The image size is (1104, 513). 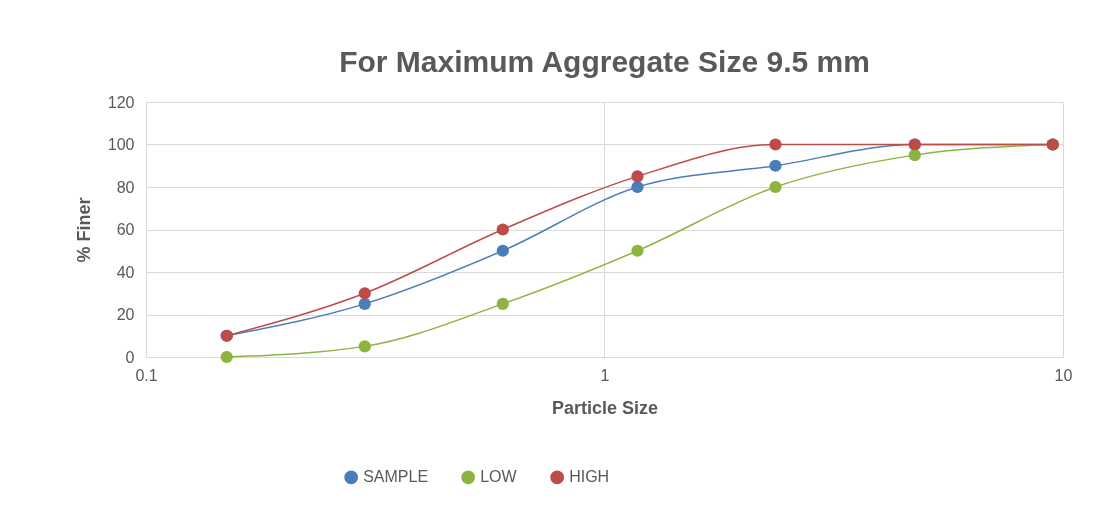 What do you see at coordinates (604, 61) in the screenshot?
I see `chart-title: For Maximum Aggregate Size 9.5 mm` at bounding box center [604, 61].